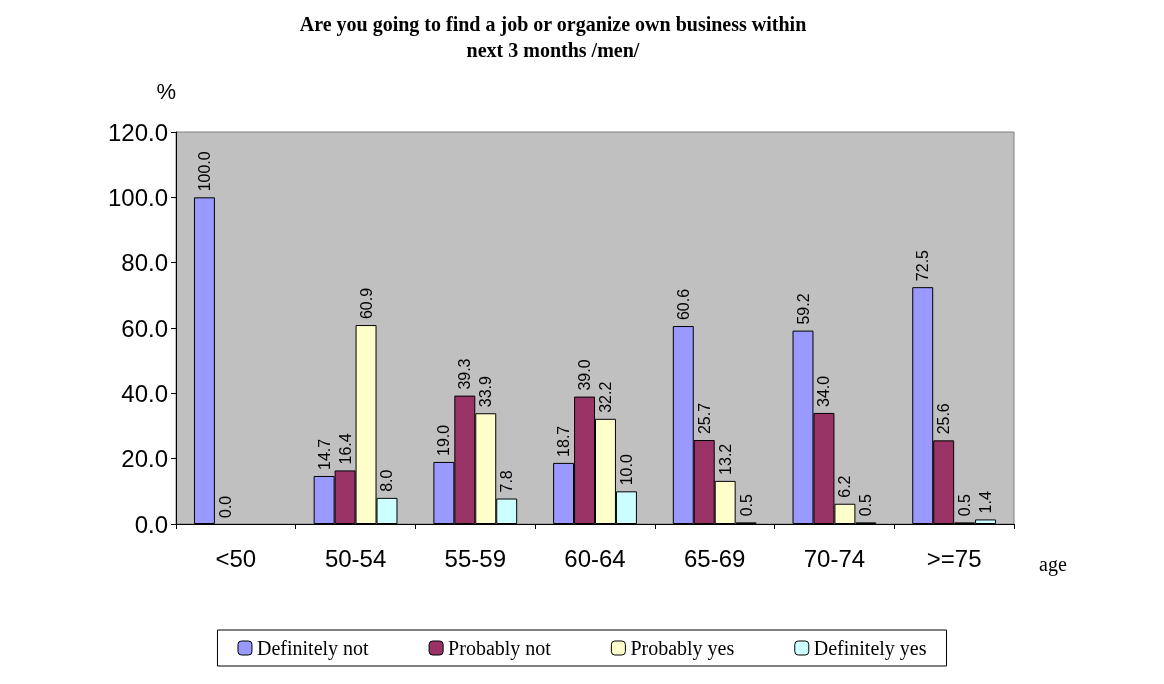 This screenshot has width=1164, height=684. Describe the element at coordinates (444, 440) in the screenshot. I see `data-label: 19.0` at that location.